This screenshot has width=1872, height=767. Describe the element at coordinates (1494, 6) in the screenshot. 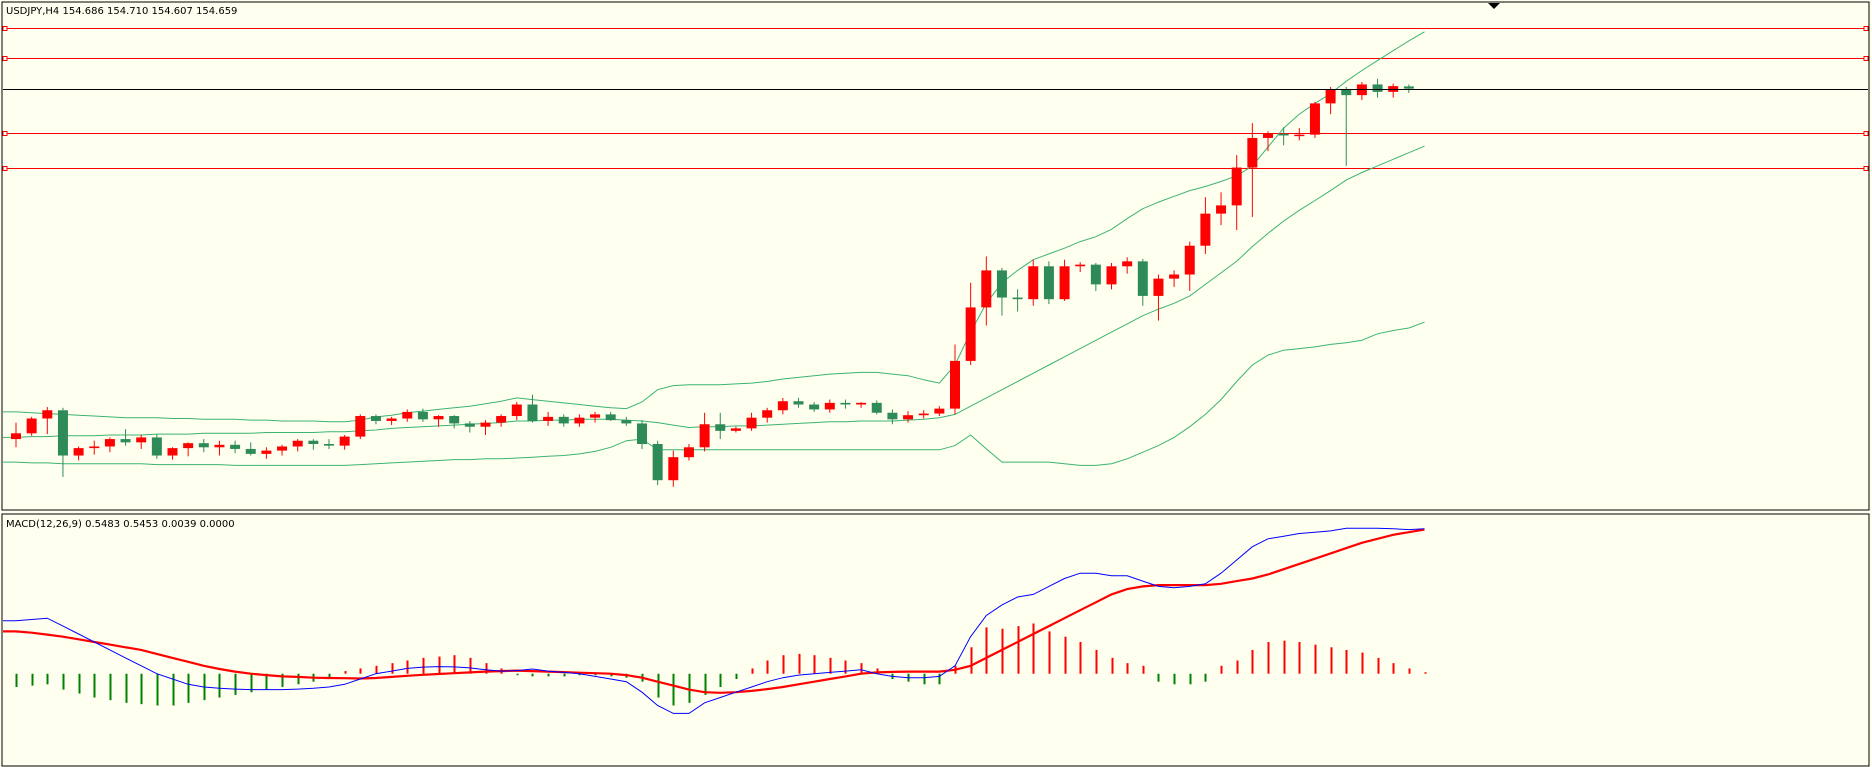

I see `triangle-down-icon` at that location.